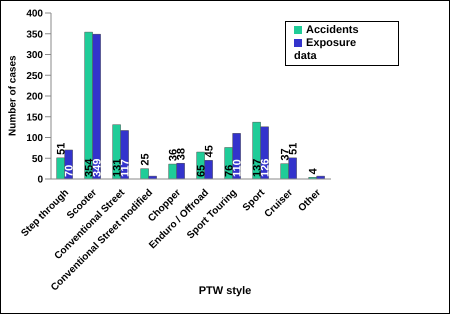  What do you see at coordinates (202, 170) in the screenshot?
I see `data-label: 65` at bounding box center [202, 170].